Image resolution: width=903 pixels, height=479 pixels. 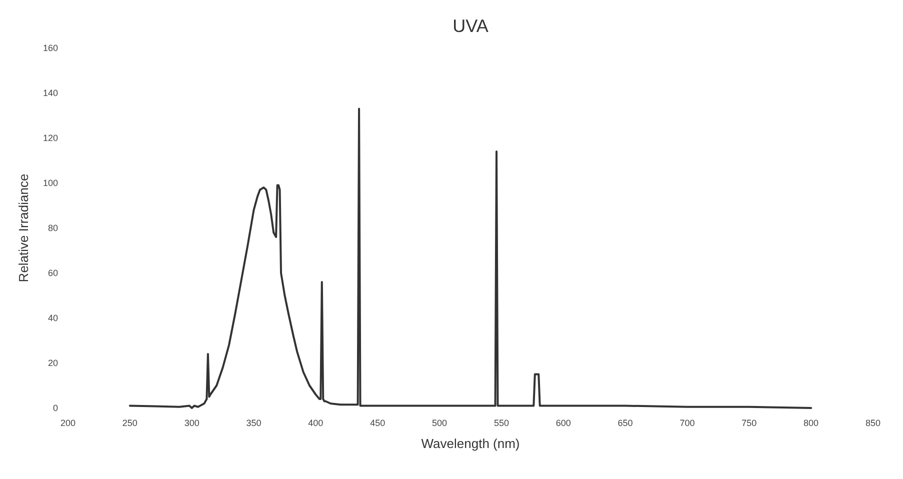 What do you see at coordinates (625, 423) in the screenshot?
I see `x-tick-label: 650` at bounding box center [625, 423].